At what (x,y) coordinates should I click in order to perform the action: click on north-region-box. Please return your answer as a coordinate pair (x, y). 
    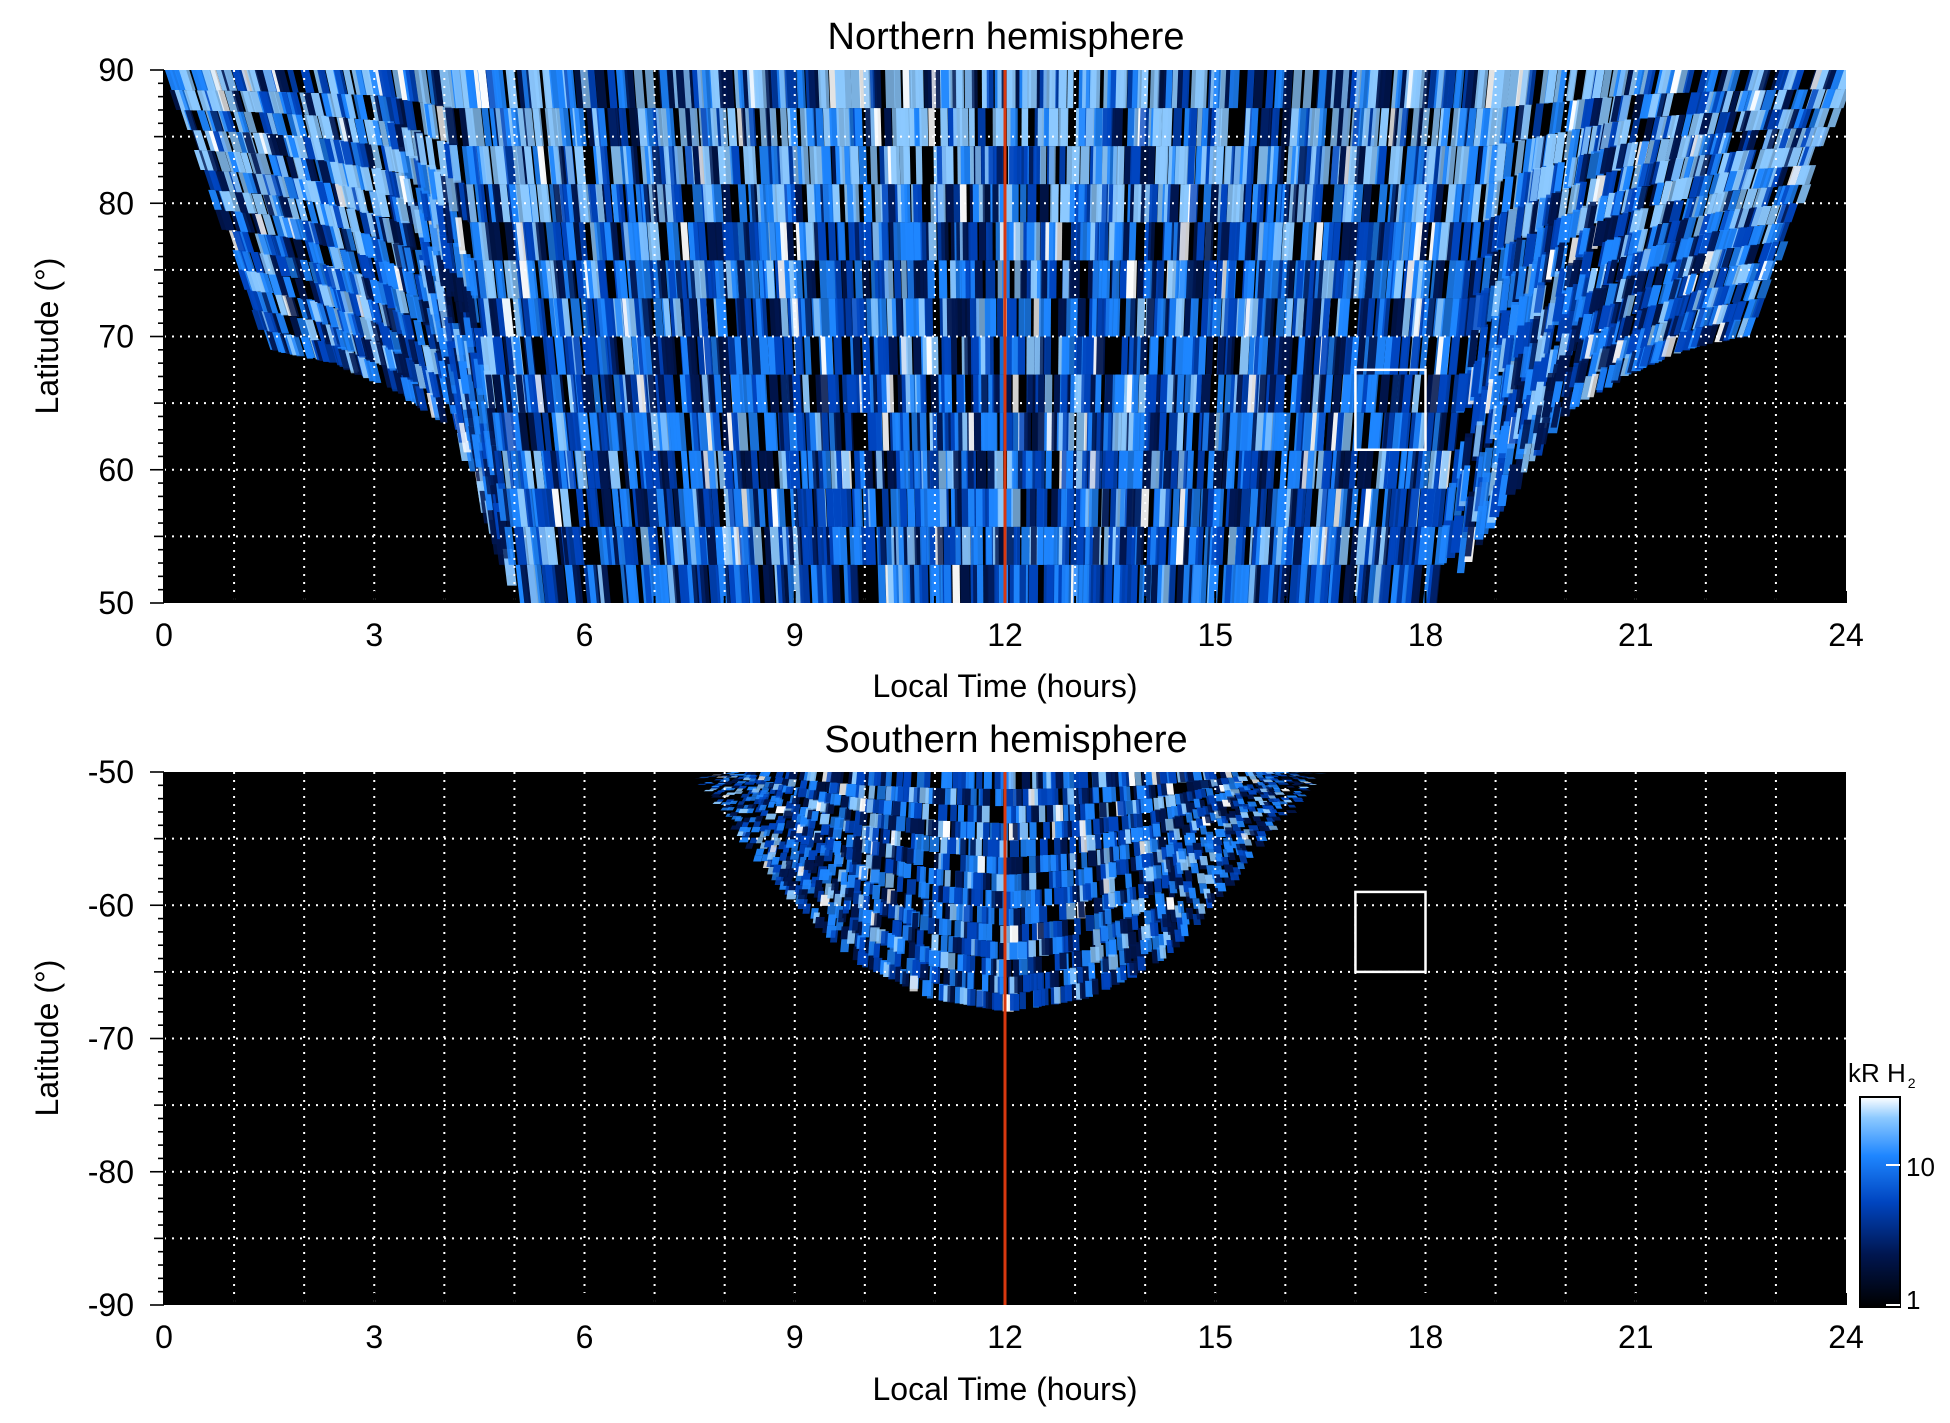
    Looking at the image, I should click on (1390, 410).